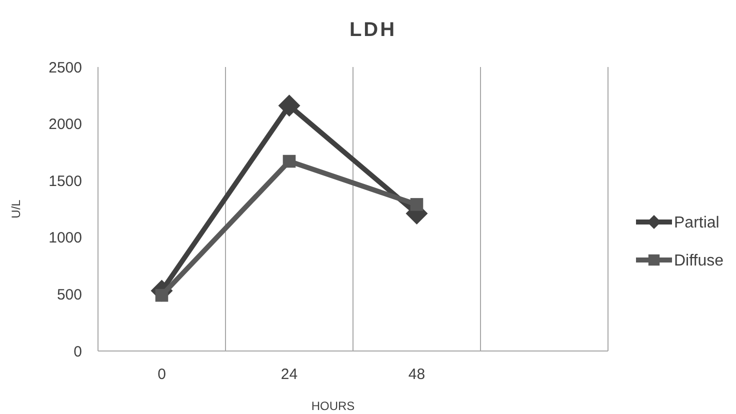  Describe the element at coordinates (162, 374) in the screenshot. I see `x-tick-label: 0` at that location.